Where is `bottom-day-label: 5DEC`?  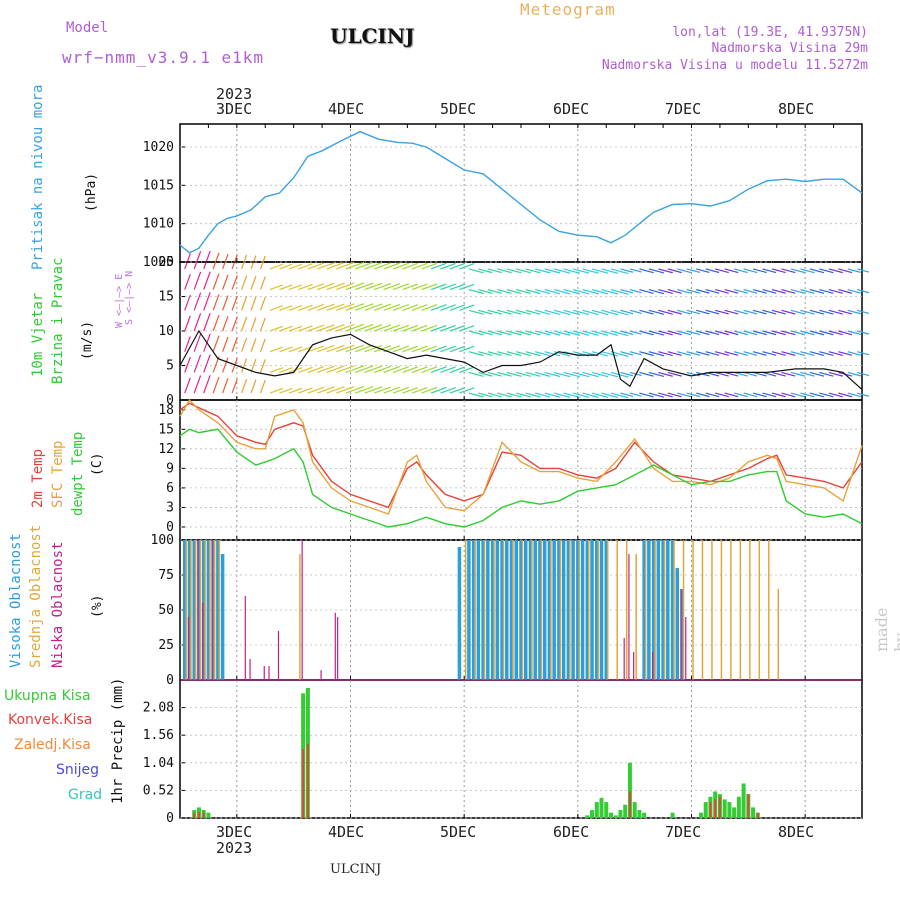
bottom-day-label: 5DEC is located at coordinates (458, 832).